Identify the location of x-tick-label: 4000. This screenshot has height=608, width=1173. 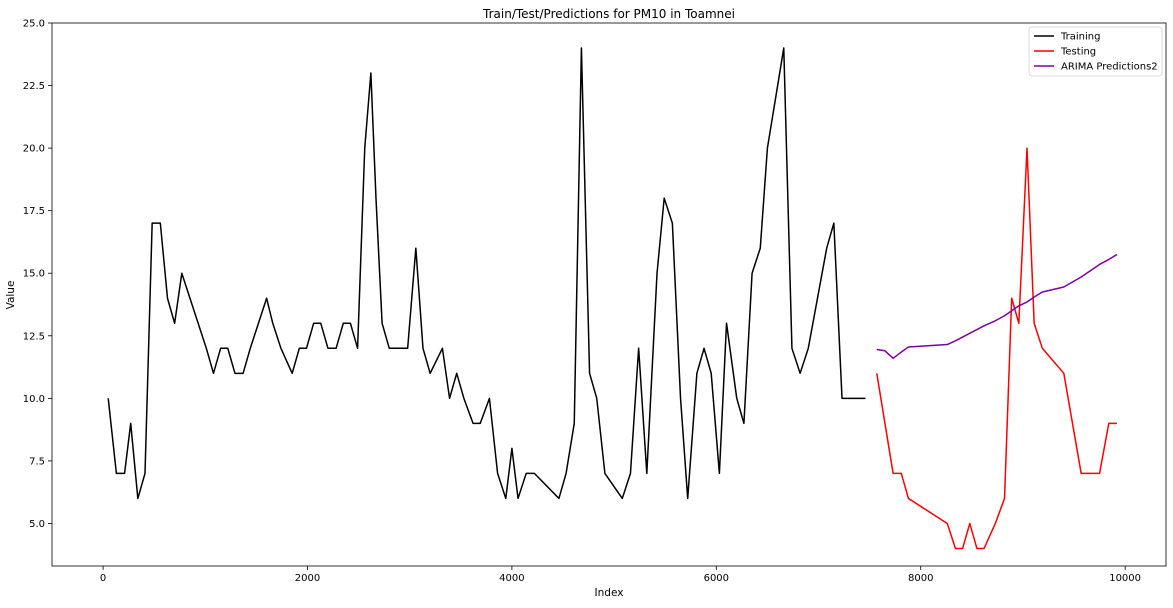
(511, 578).